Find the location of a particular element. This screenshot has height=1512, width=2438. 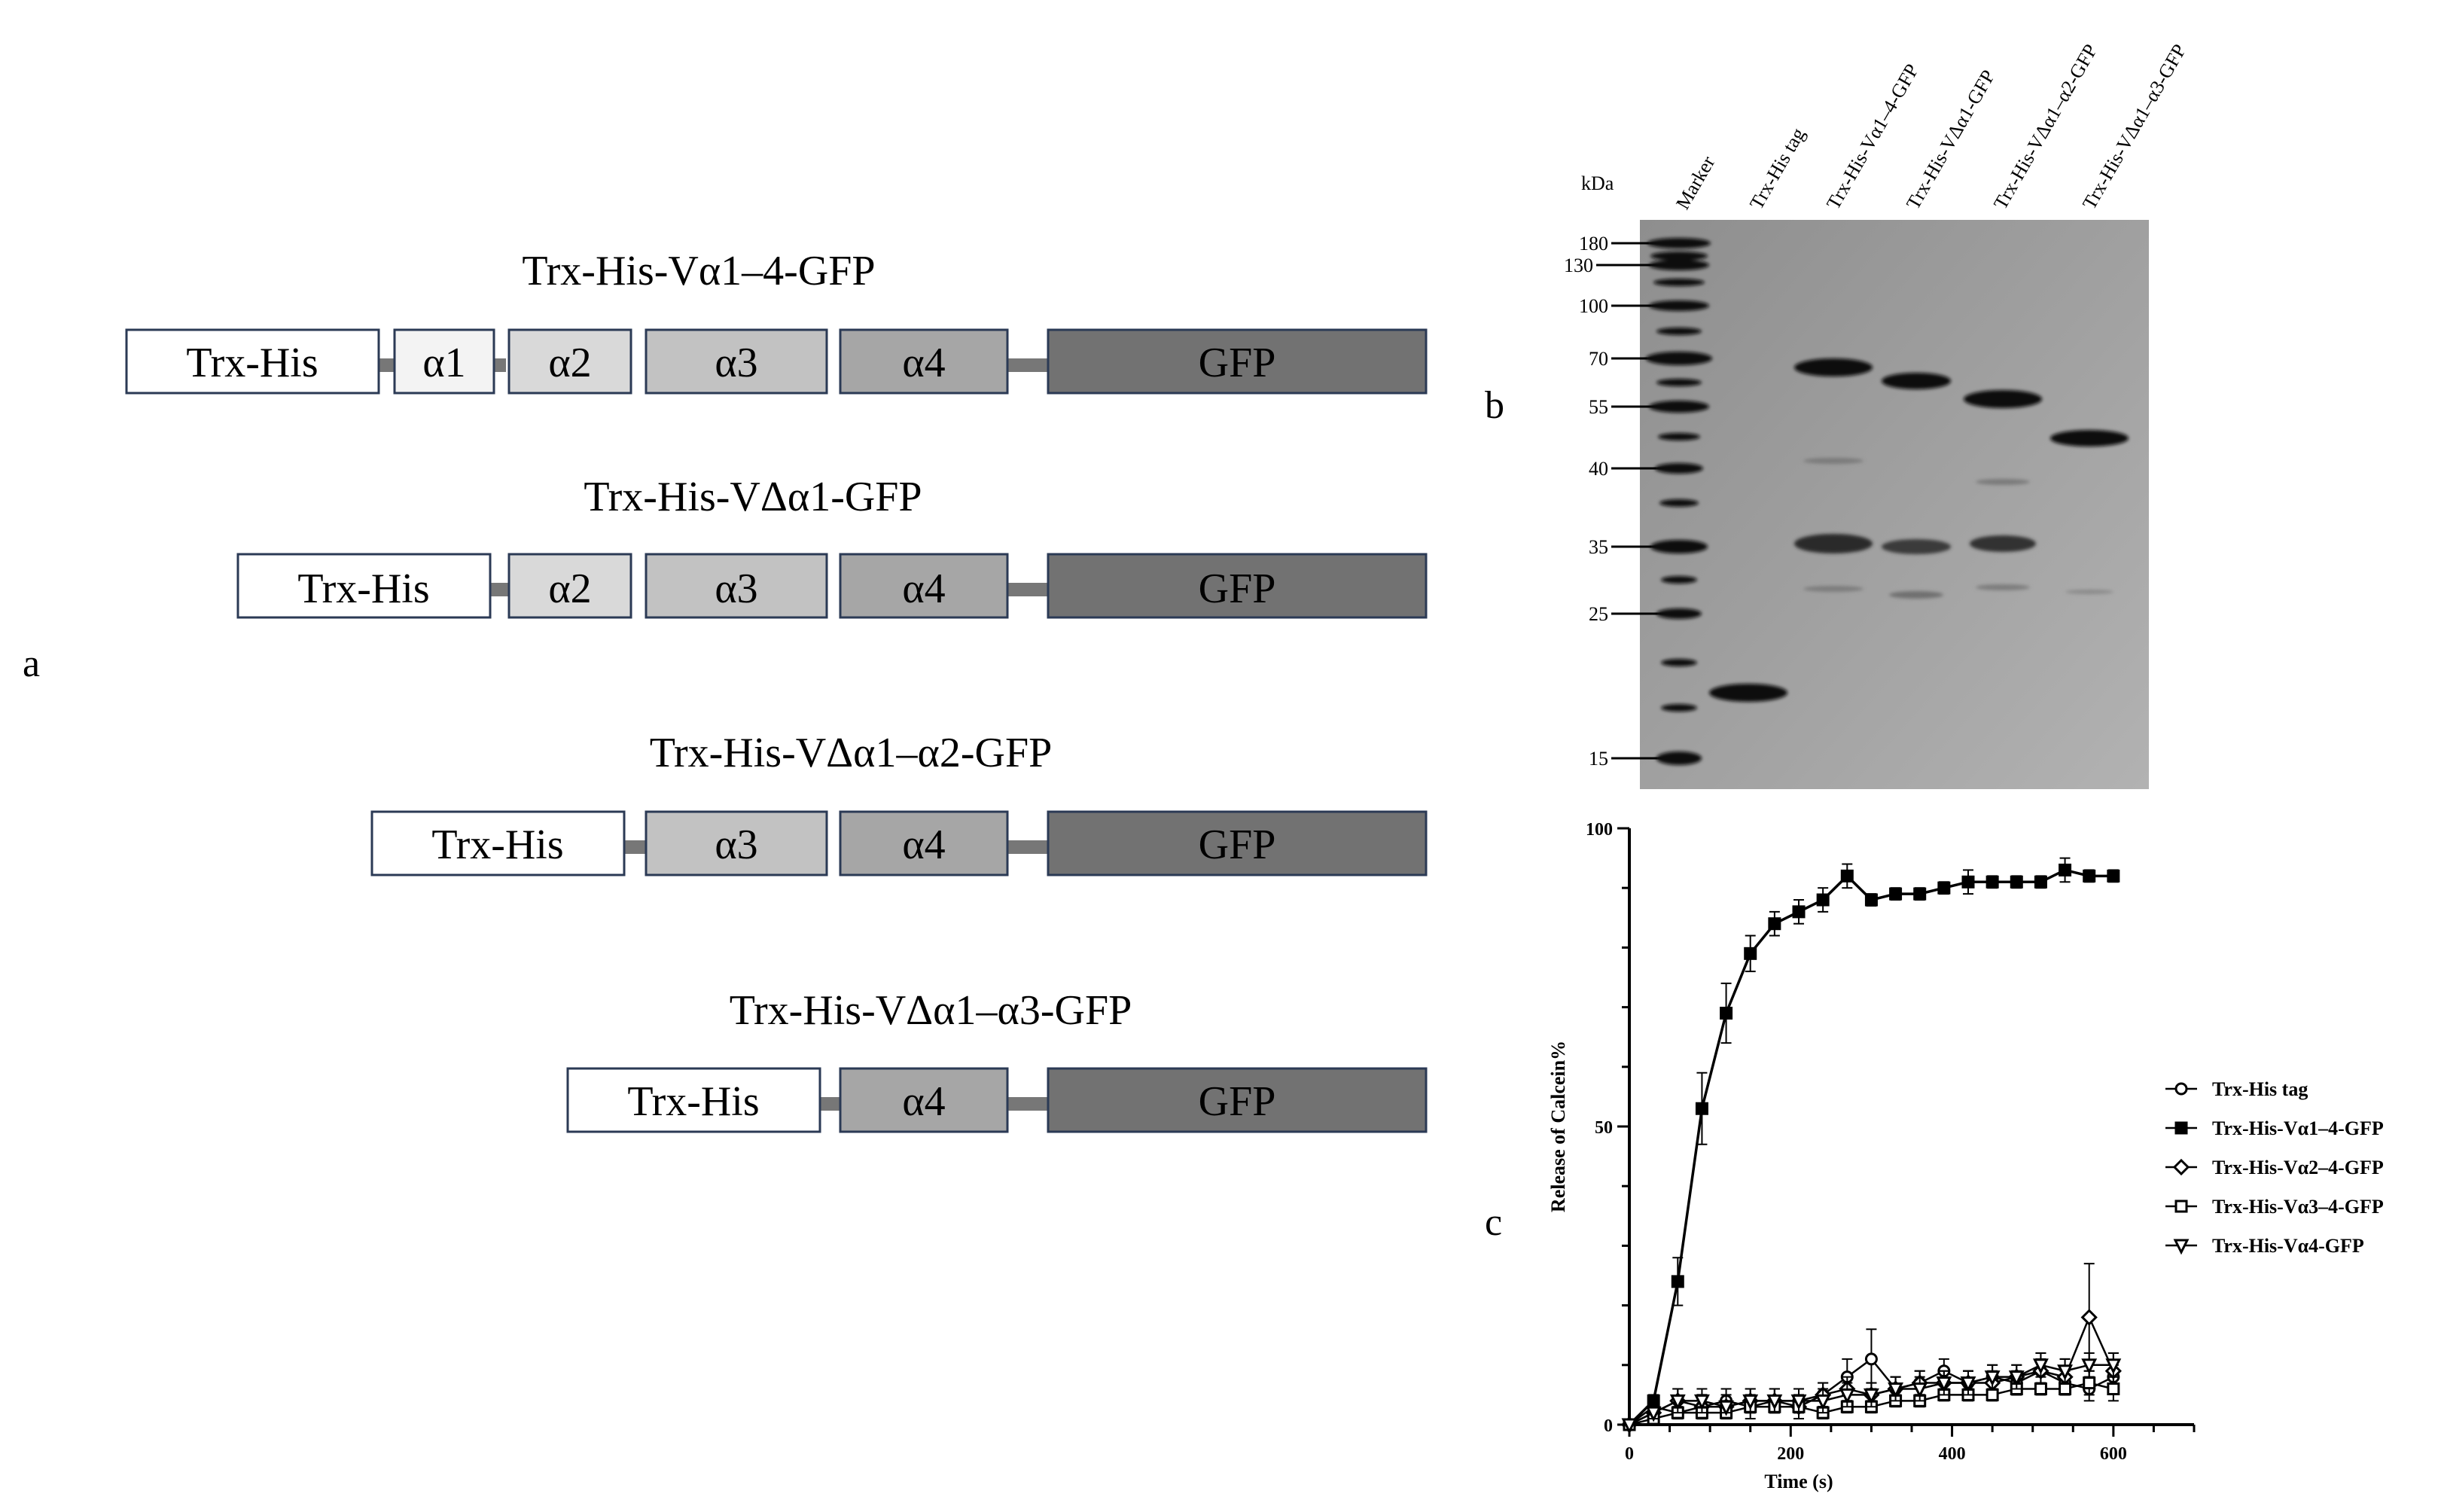

legend-entry: Trx-His-Vα2–4-GFP is located at coordinates (2298, 1167).